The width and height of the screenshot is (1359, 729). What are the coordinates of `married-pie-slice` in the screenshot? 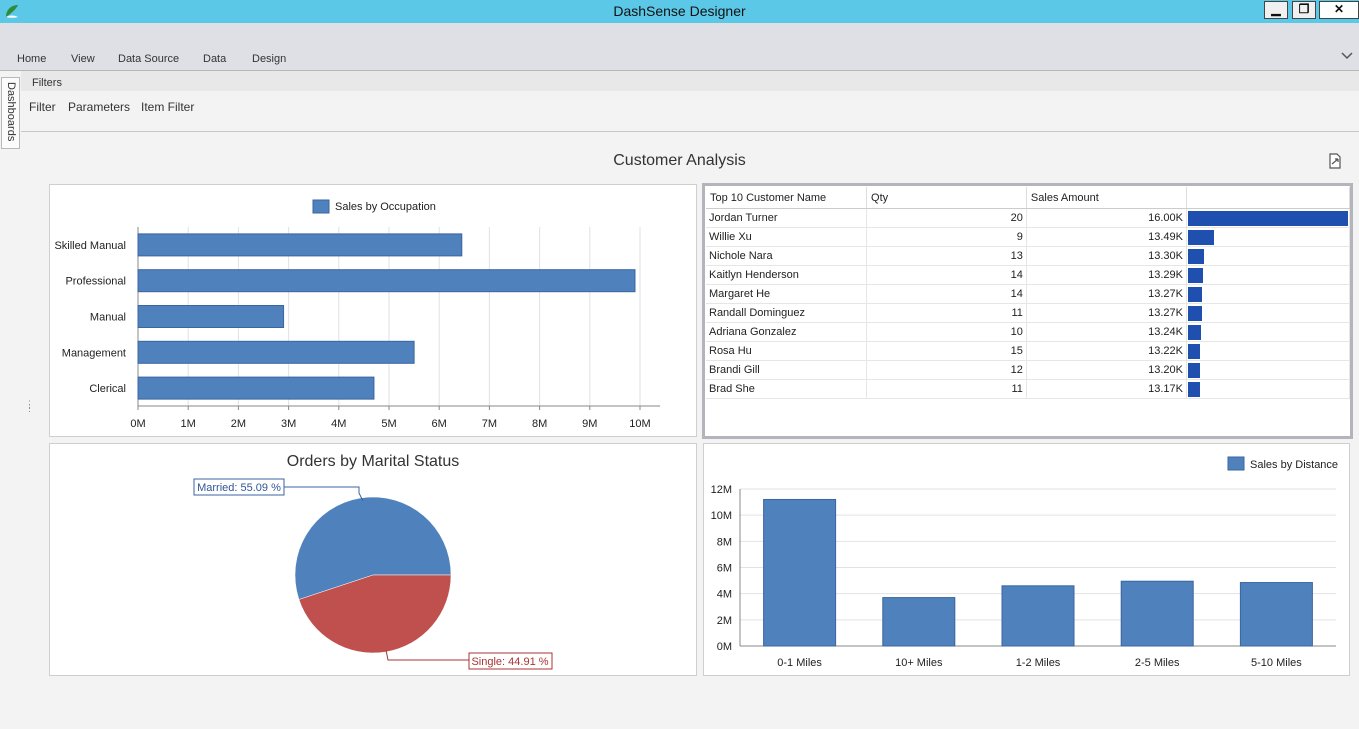 It's located at (373, 548).